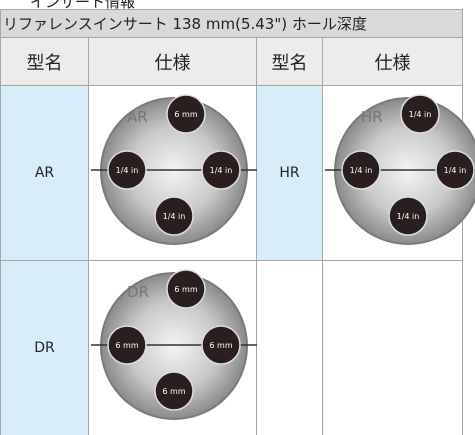  I want to click on model-cell: DR, so click(45, 348).